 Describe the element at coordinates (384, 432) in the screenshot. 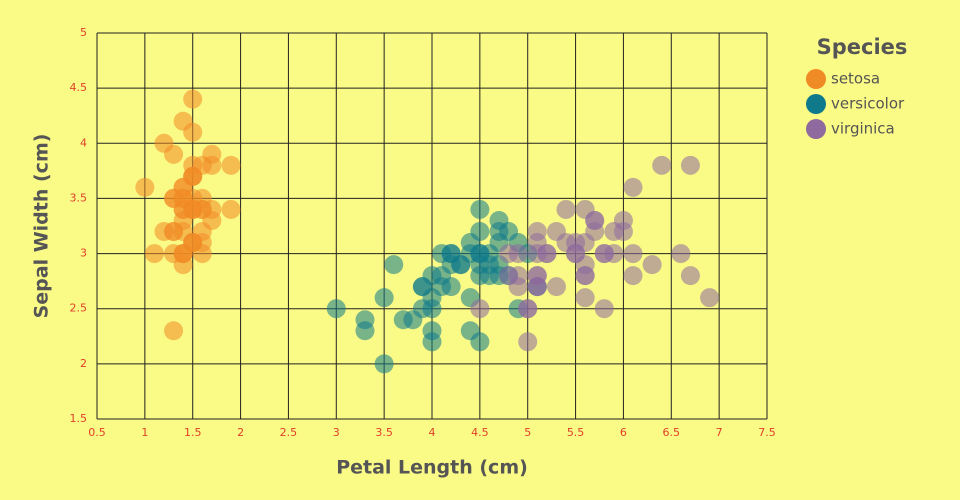

I see `x-tick-label: 3.5` at that location.